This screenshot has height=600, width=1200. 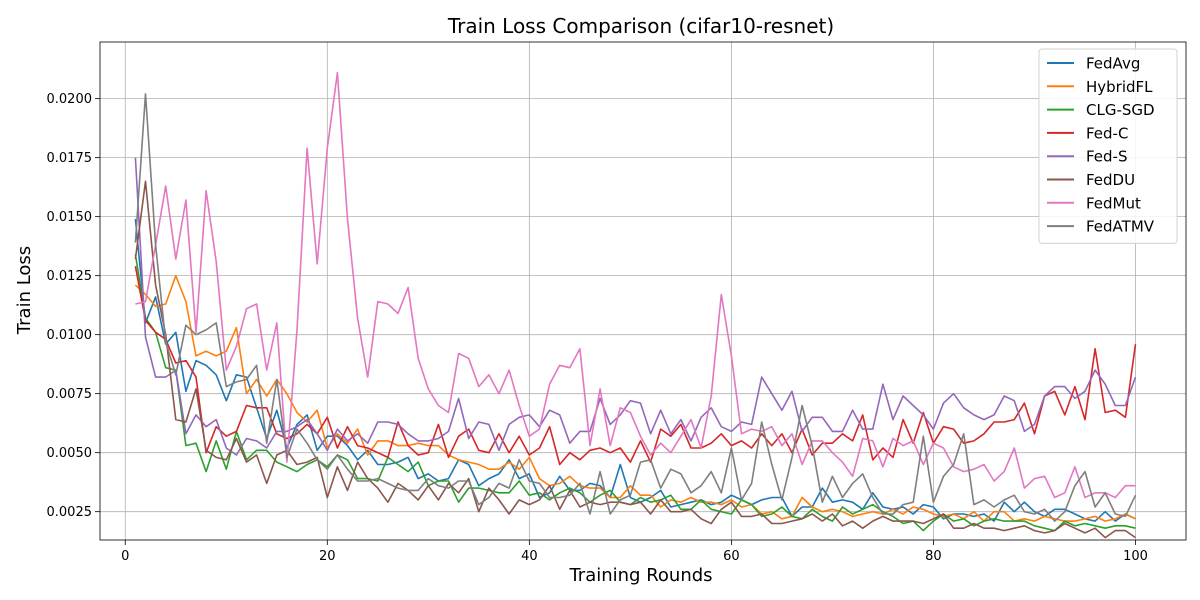 I want to click on chart-title: Train Loss Comparison (cifar10-resnet), so click(x=640, y=26).